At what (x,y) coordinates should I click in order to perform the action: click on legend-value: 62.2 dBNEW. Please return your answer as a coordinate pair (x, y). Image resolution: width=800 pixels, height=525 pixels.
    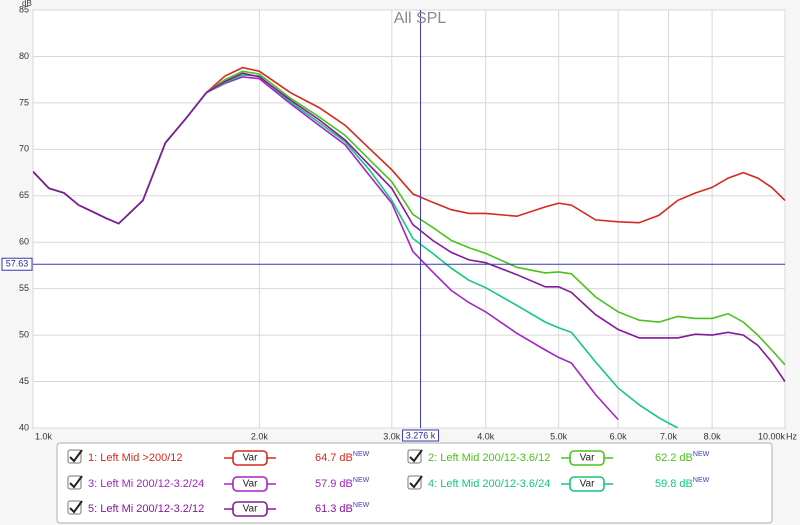
    Looking at the image, I should click on (682, 457).